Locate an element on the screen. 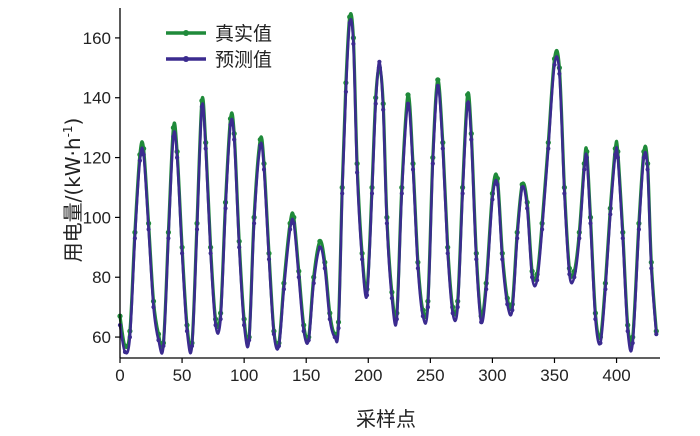 The width and height of the screenshot is (700, 436). x-tick-label: 200 is located at coordinates (368, 375).